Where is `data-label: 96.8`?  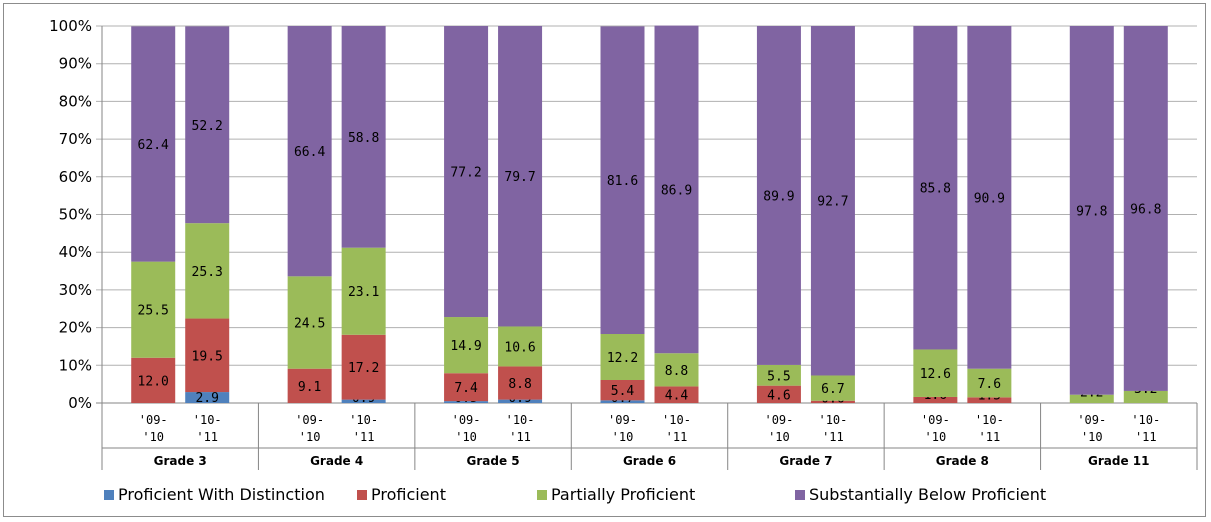 data-label: 96.8 is located at coordinates (1145, 209).